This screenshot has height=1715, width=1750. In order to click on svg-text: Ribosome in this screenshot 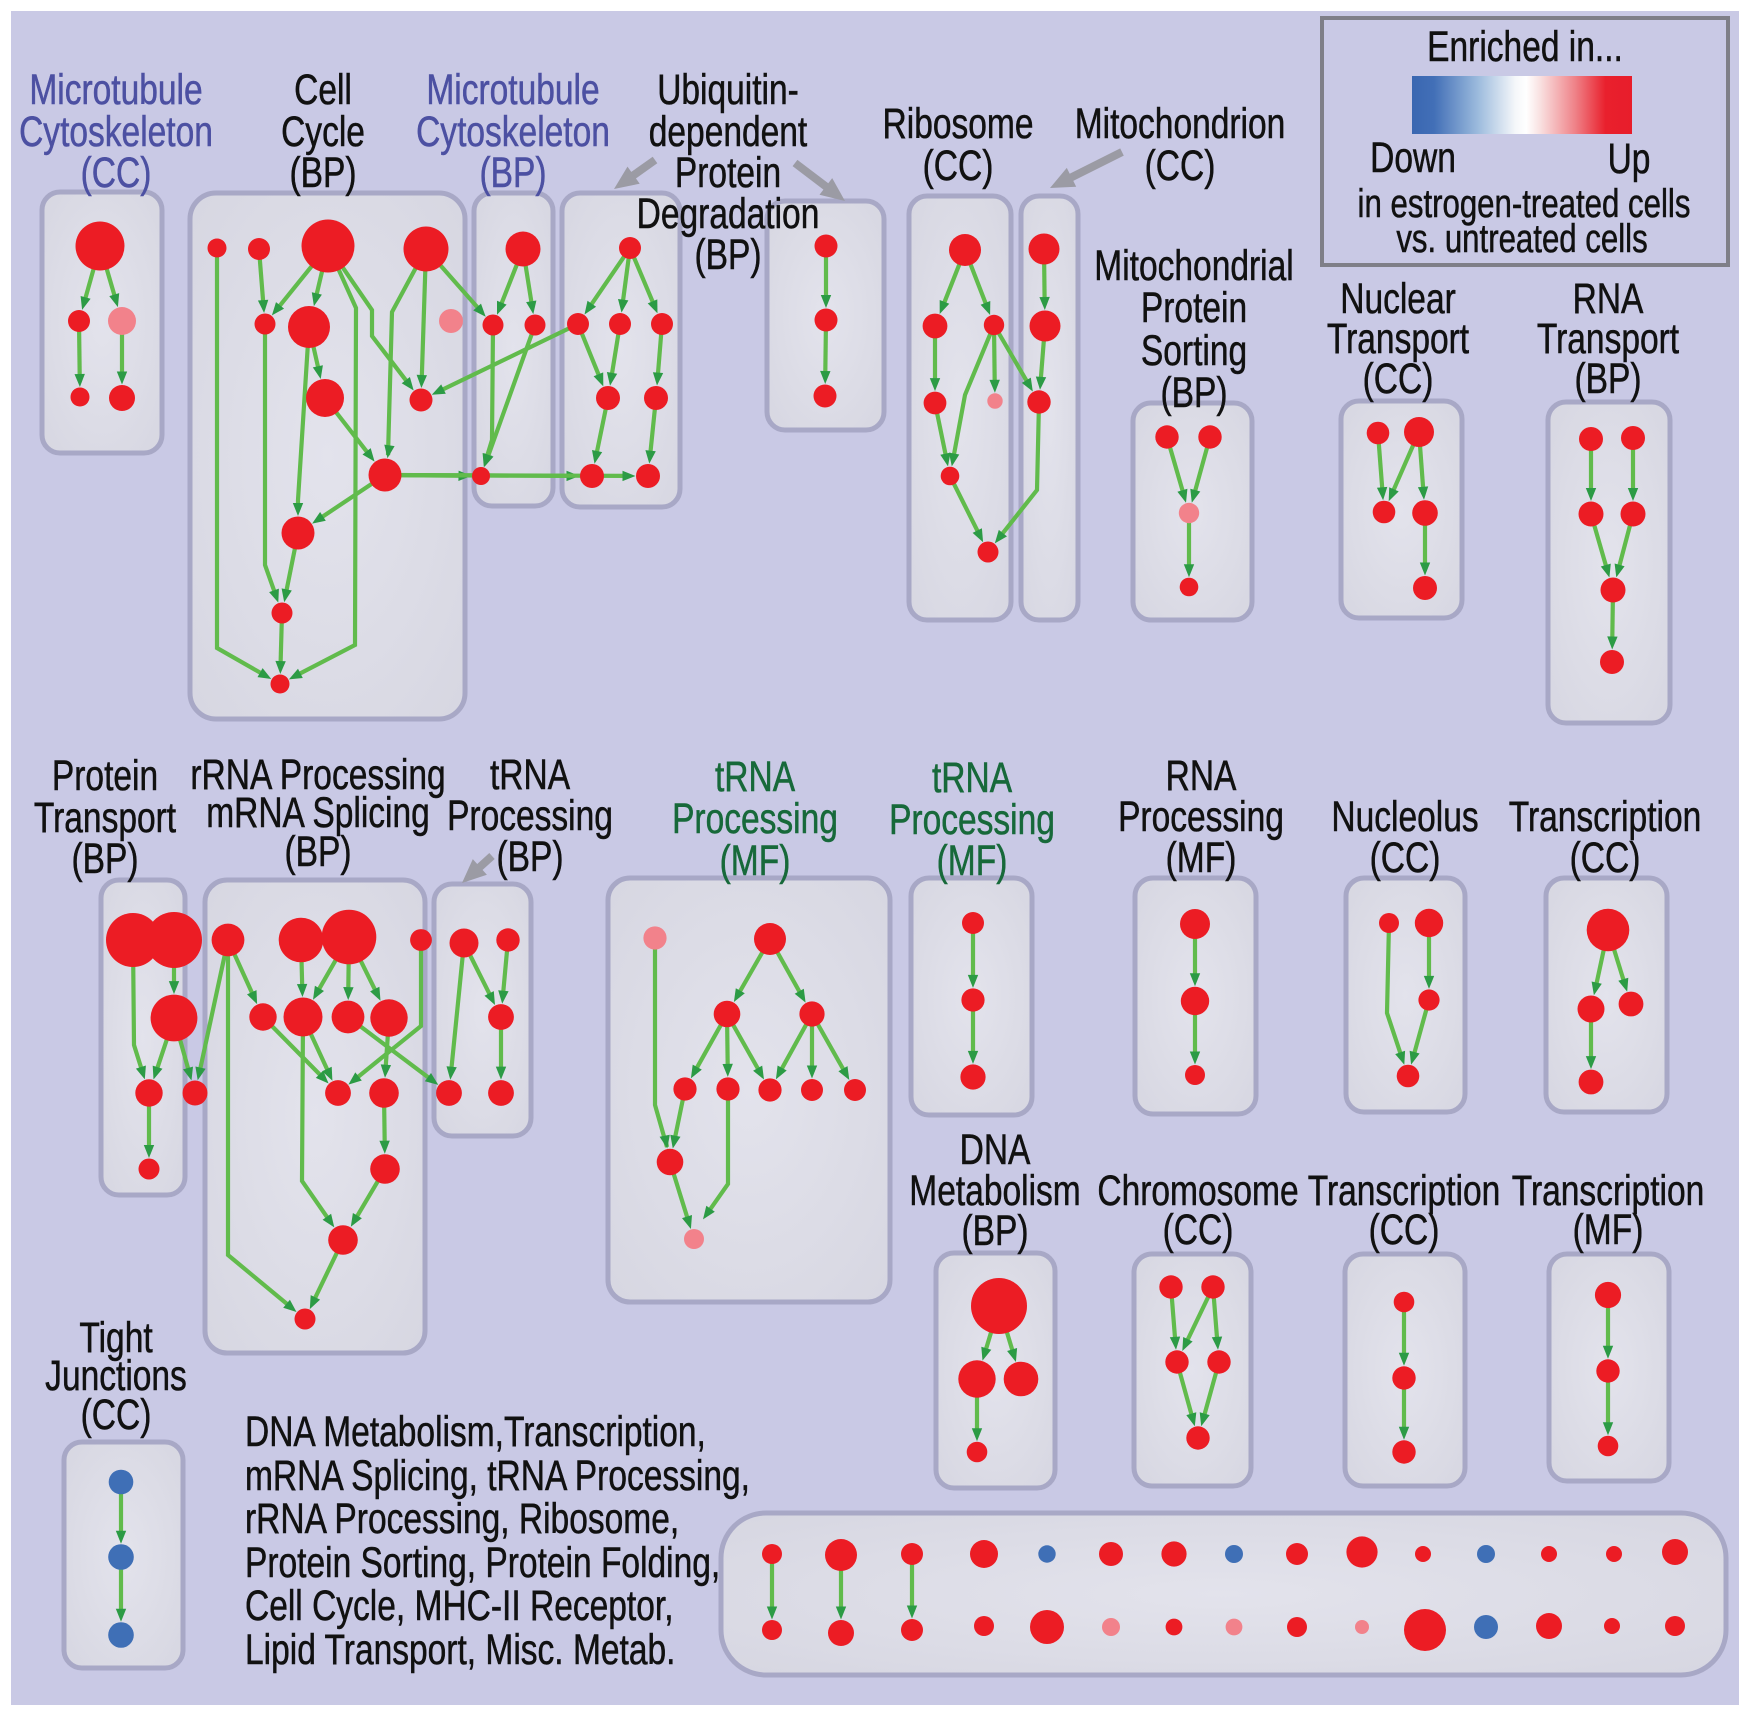, I will do `click(958, 124)`.